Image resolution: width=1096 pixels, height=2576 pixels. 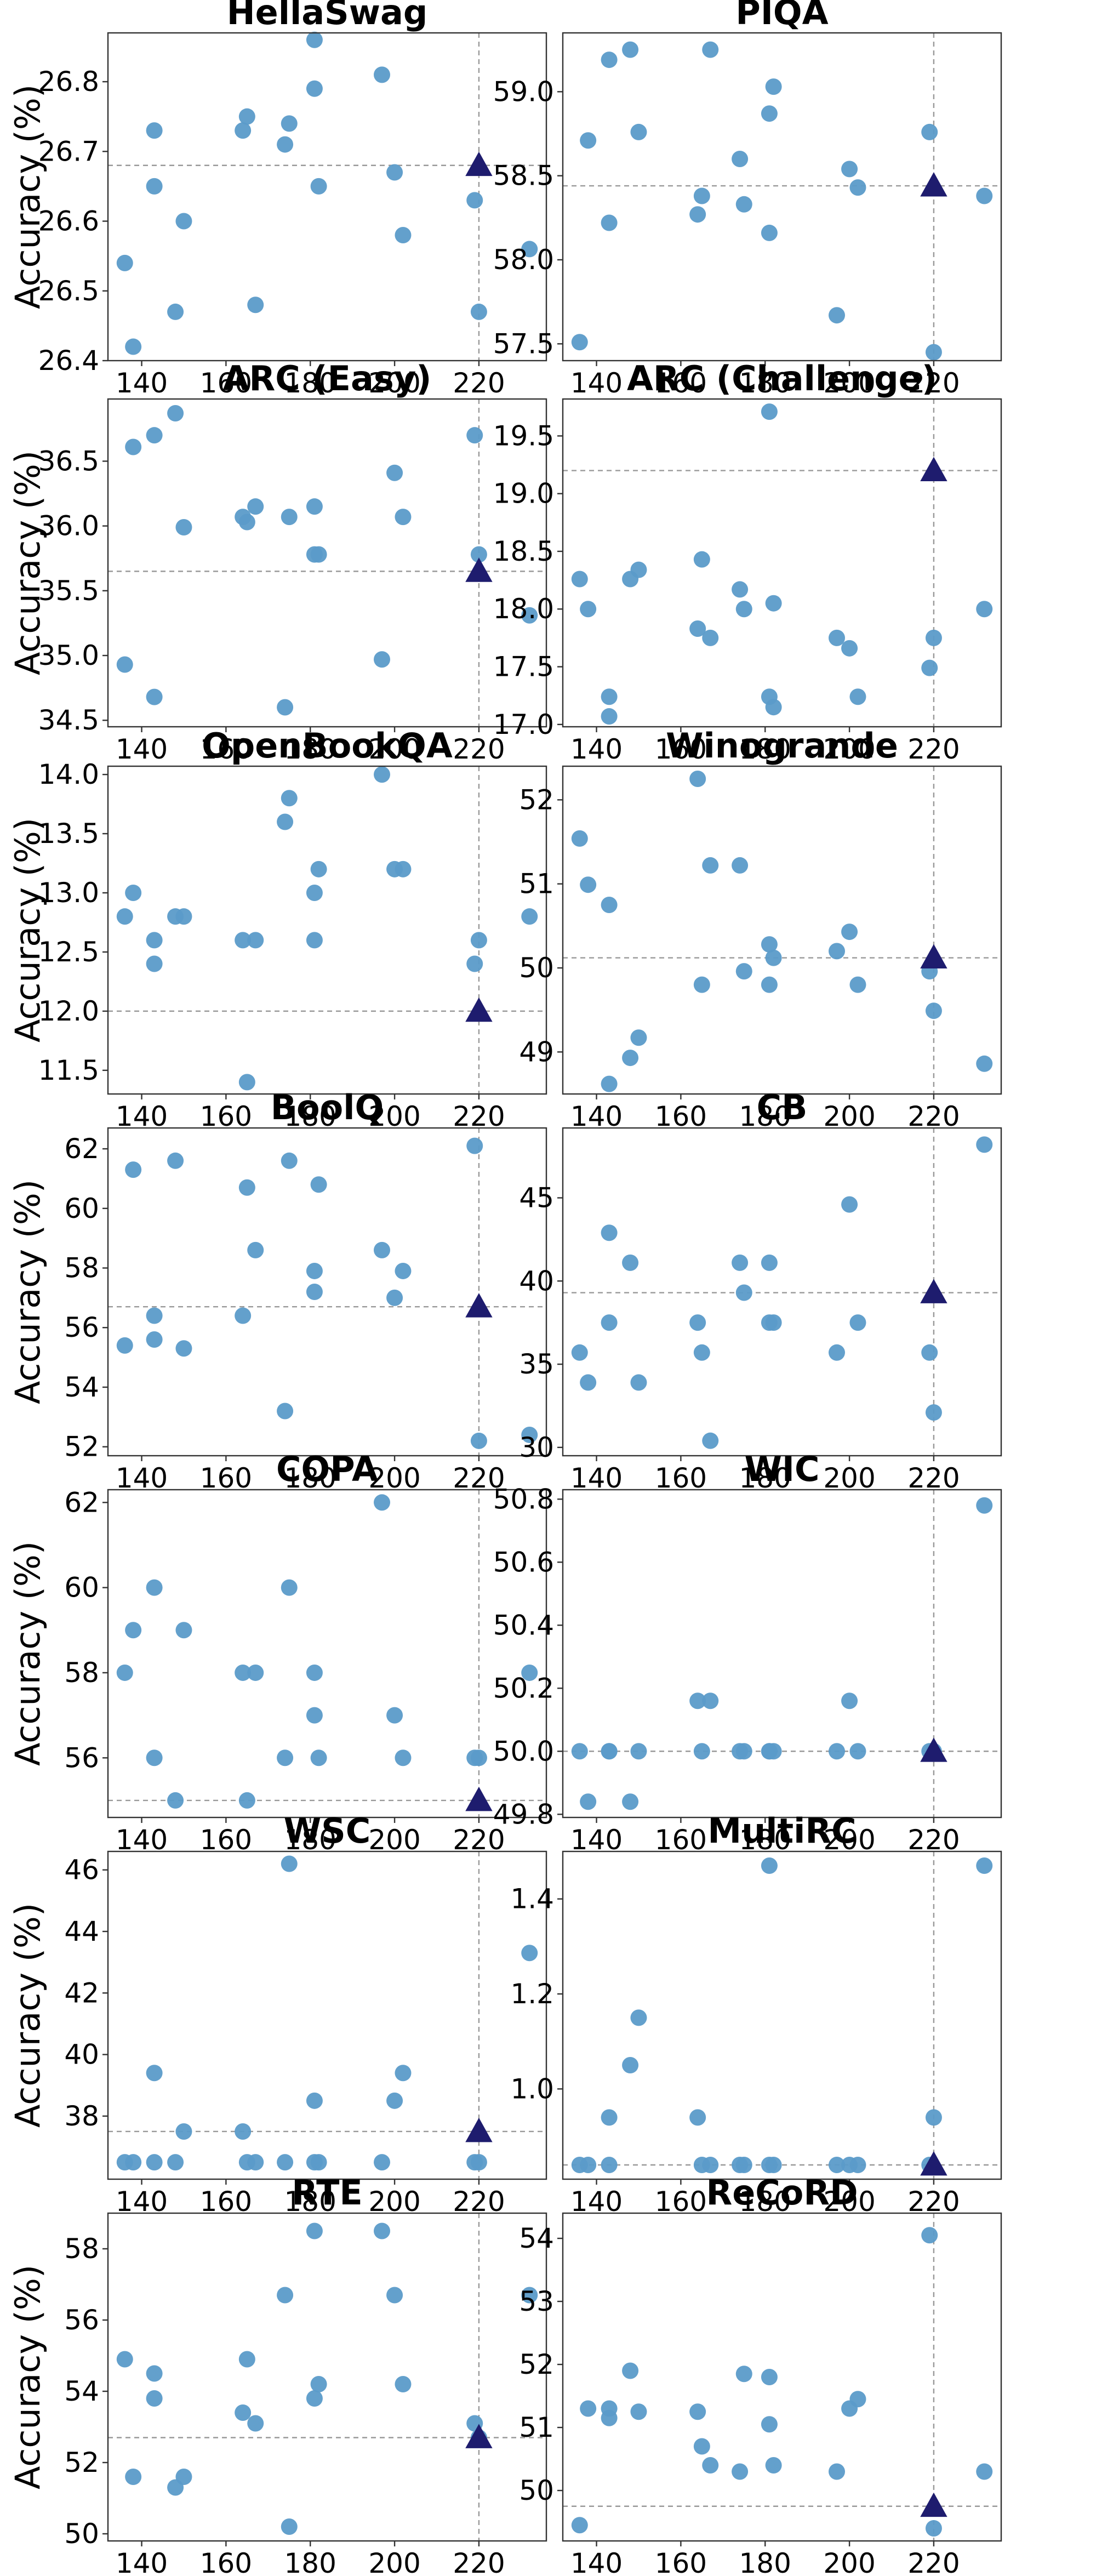 What do you see at coordinates (68, 1011) in the screenshot?
I see `y-tick-label: 12.0` at bounding box center [68, 1011].